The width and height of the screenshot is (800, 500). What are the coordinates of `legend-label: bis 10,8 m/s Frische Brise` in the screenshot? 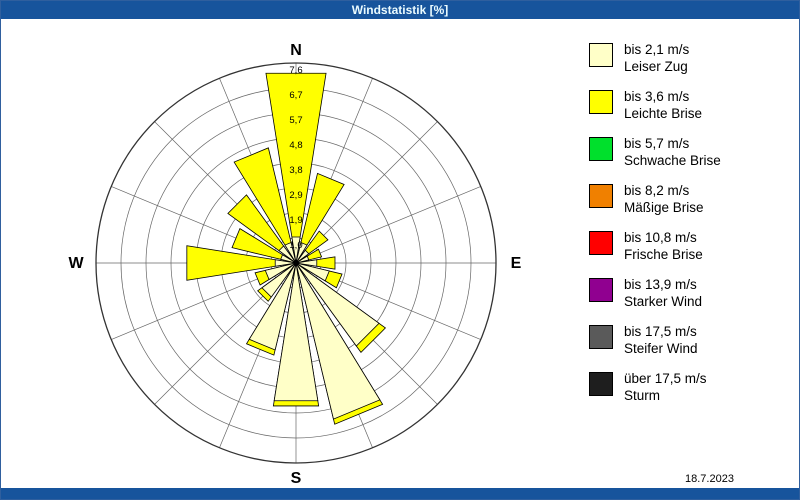 It's located at (663, 246).